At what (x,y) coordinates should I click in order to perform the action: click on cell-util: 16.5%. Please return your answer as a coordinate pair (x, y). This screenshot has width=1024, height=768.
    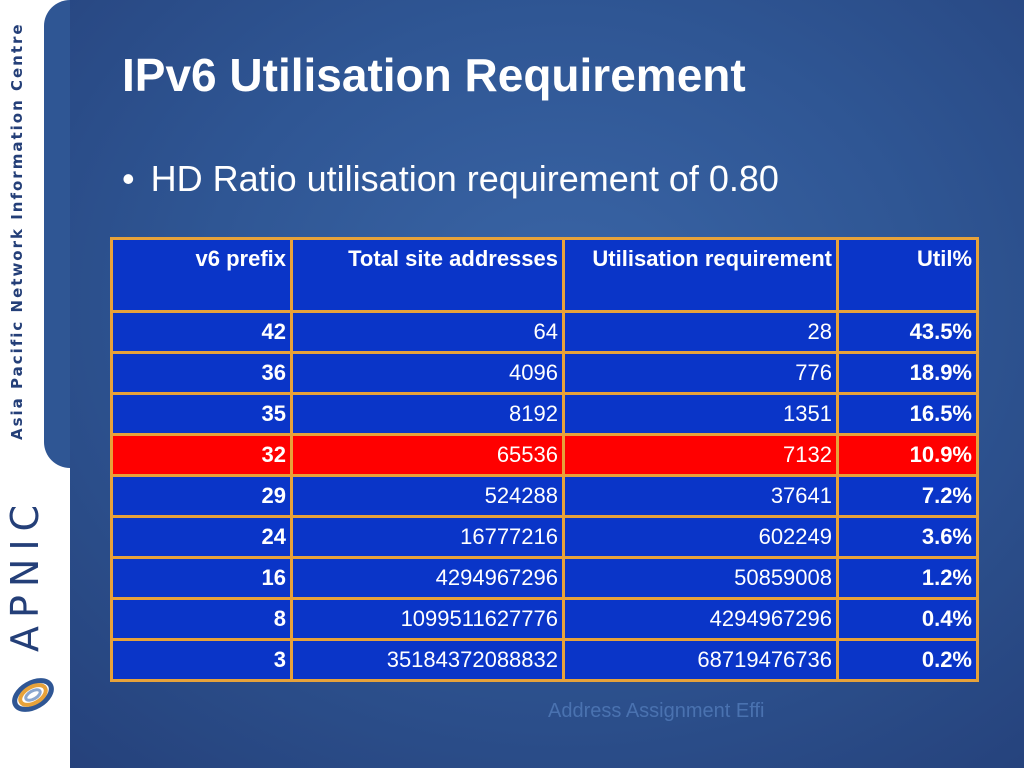
    Looking at the image, I should click on (907, 414).